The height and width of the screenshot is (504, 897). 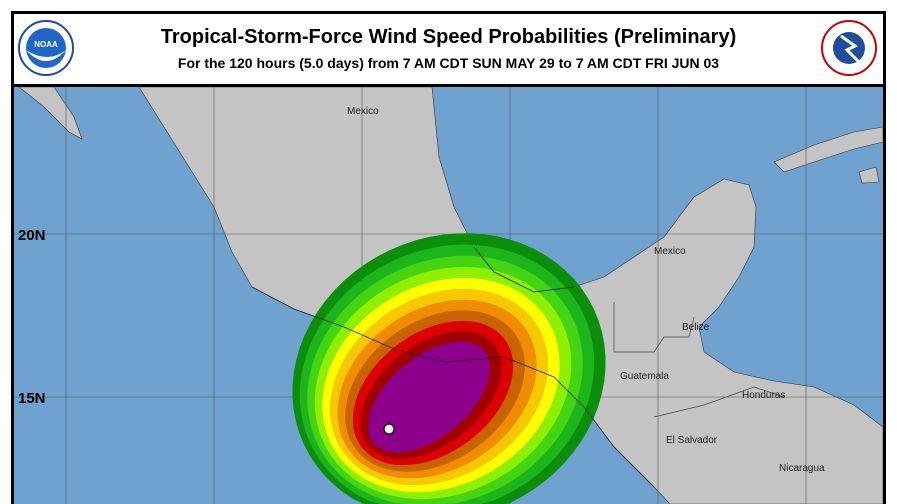 I want to click on land-cuba, so click(x=828, y=149).